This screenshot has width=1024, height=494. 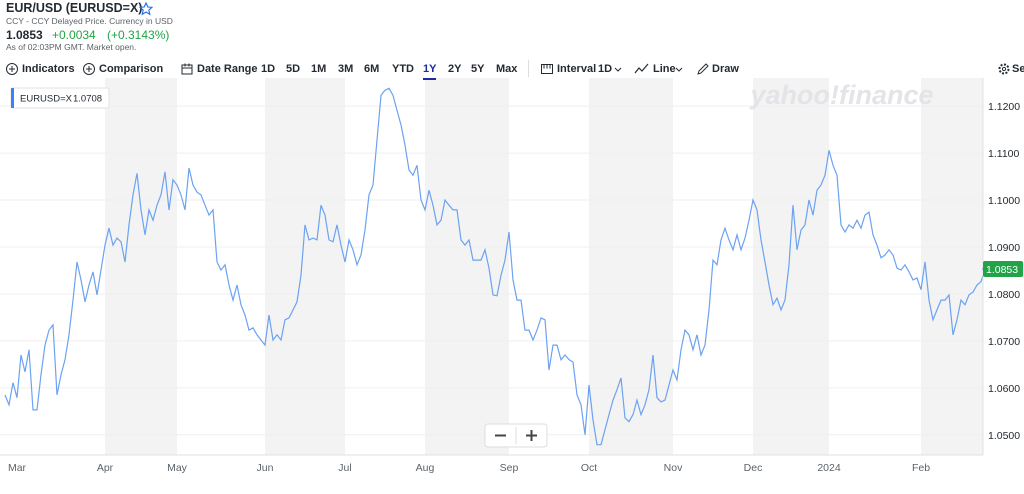 I want to click on range-button: 5Y, so click(x=478, y=69).